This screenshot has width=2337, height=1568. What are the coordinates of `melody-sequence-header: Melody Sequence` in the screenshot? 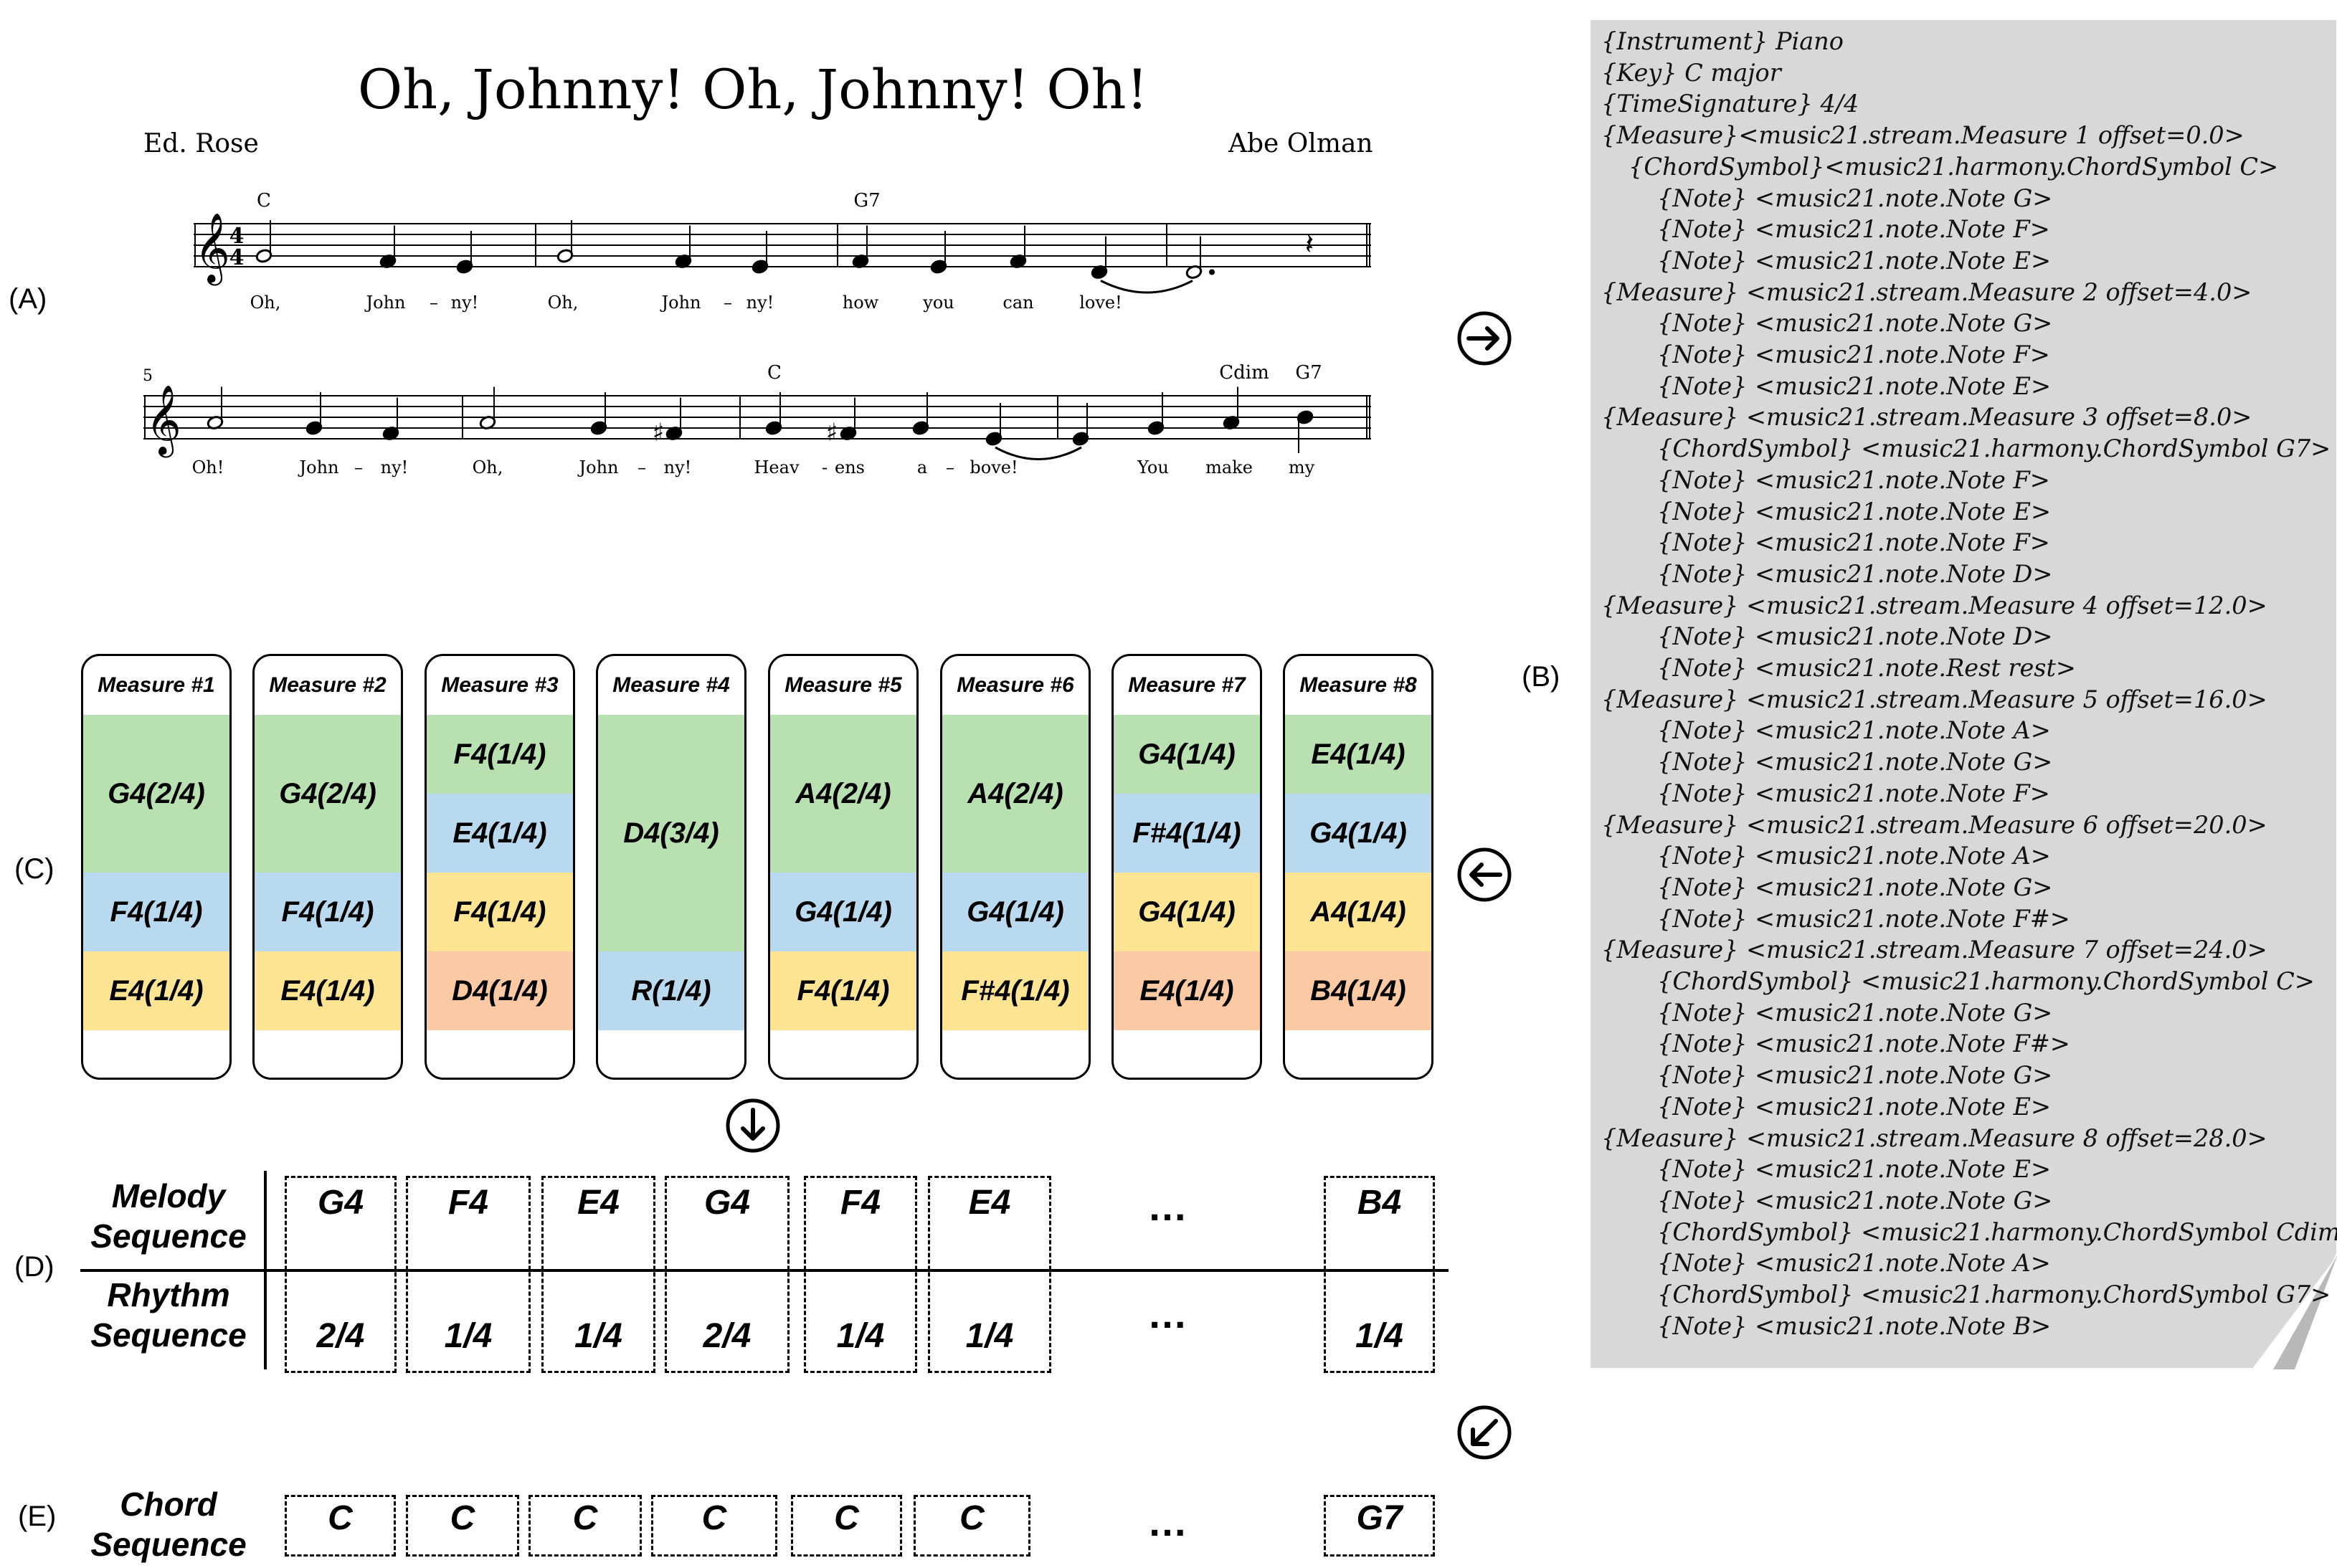 It's located at (168, 1216).